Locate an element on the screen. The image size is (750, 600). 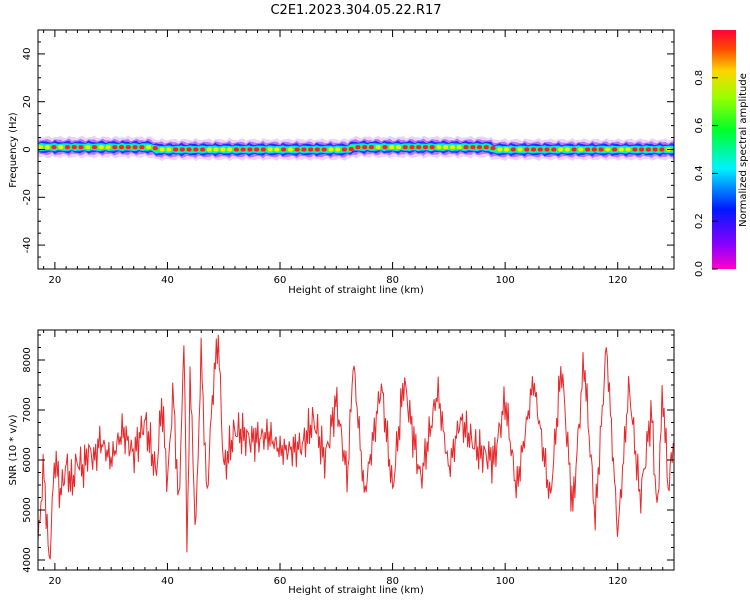
colorbar-tick-label: 0.2 is located at coordinates (699, 221).